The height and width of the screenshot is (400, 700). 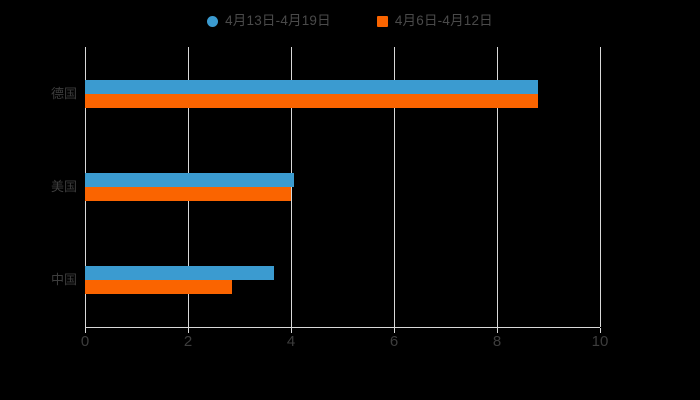 What do you see at coordinates (350, 21) in the screenshot?
I see `chart-legend: 4月13日-4月19日 4月6日-4月12日` at bounding box center [350, 21].